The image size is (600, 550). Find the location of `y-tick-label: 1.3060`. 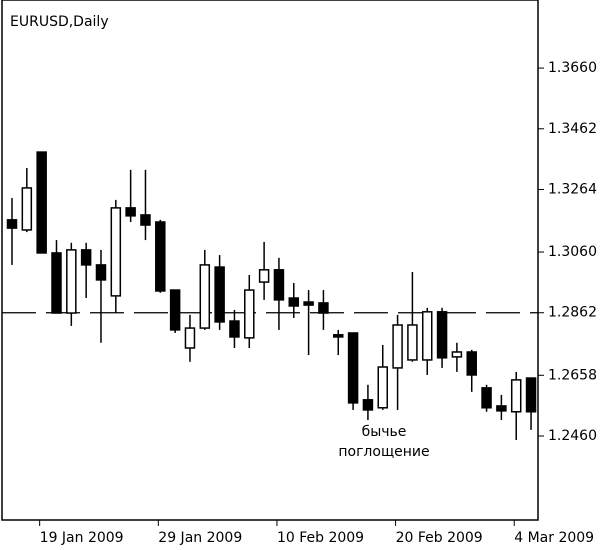

y-tick-label: 1.3060 is located at coordinates (572, 252).